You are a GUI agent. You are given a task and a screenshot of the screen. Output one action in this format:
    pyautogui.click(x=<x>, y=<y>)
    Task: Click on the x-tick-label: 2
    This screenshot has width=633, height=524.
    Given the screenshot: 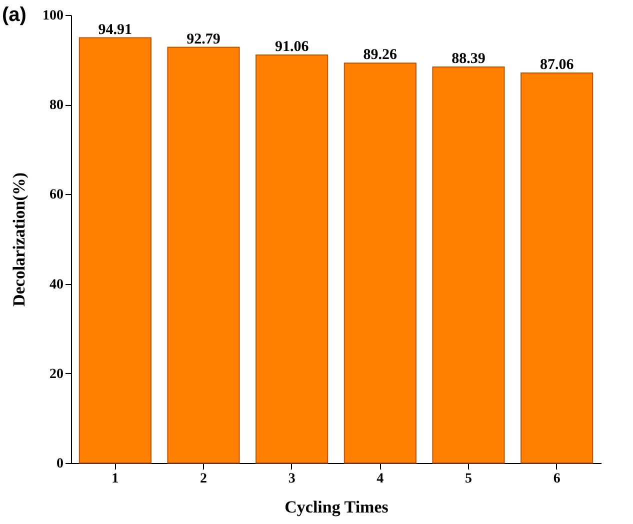 What is the action you would take?
    pyautogui.click(x=203, y=479)
    